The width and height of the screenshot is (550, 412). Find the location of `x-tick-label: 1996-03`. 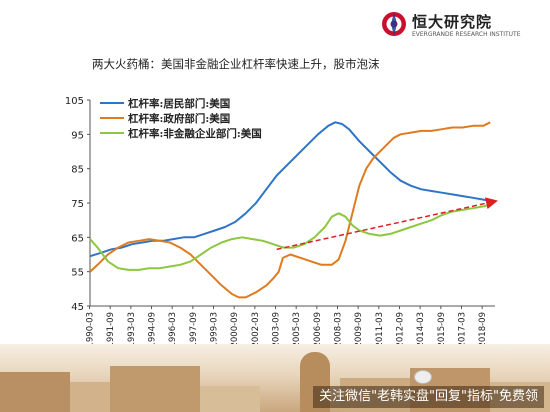

x-tick-label: 1996-03 is located at coordinates (173, 328).